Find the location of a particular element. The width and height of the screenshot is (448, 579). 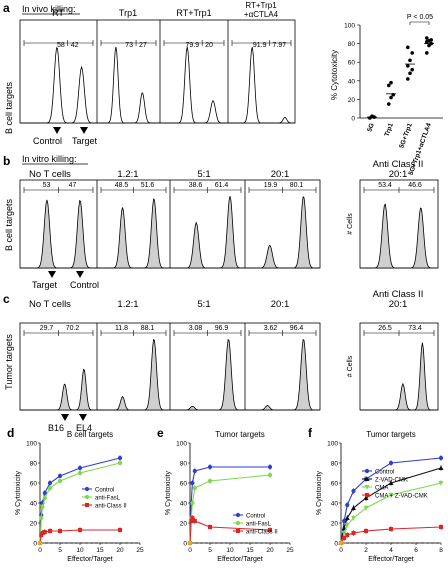

x-tick-label: 6 is located at coordinates (416, 550).